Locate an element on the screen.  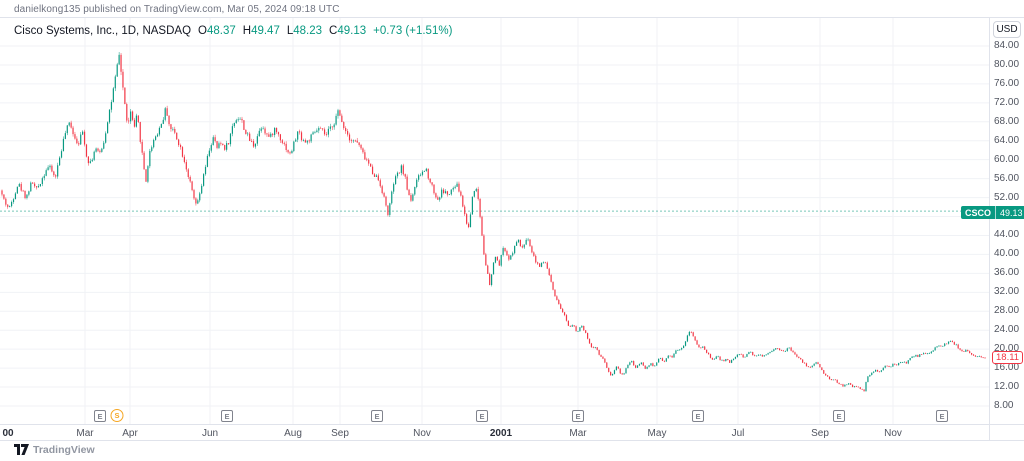
current-price-value: 49.13 is located at coordinates (1009, 212).